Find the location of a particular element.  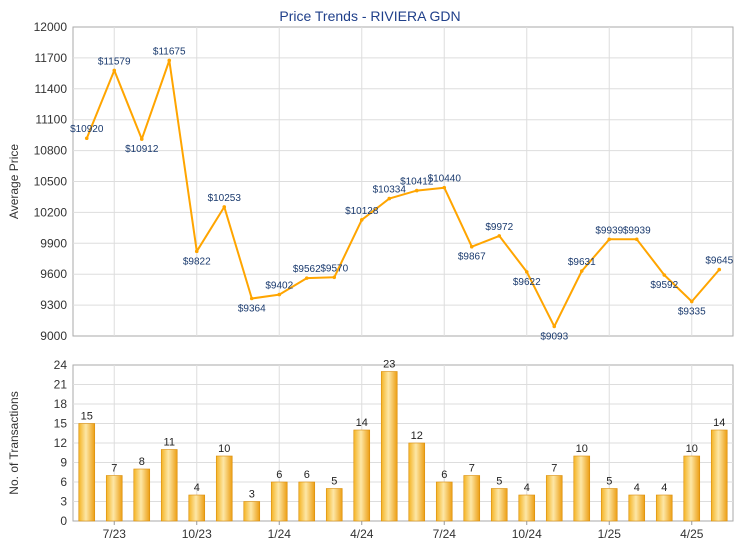

x-tick-label: 1/24 is located at coordinates (280, 534).